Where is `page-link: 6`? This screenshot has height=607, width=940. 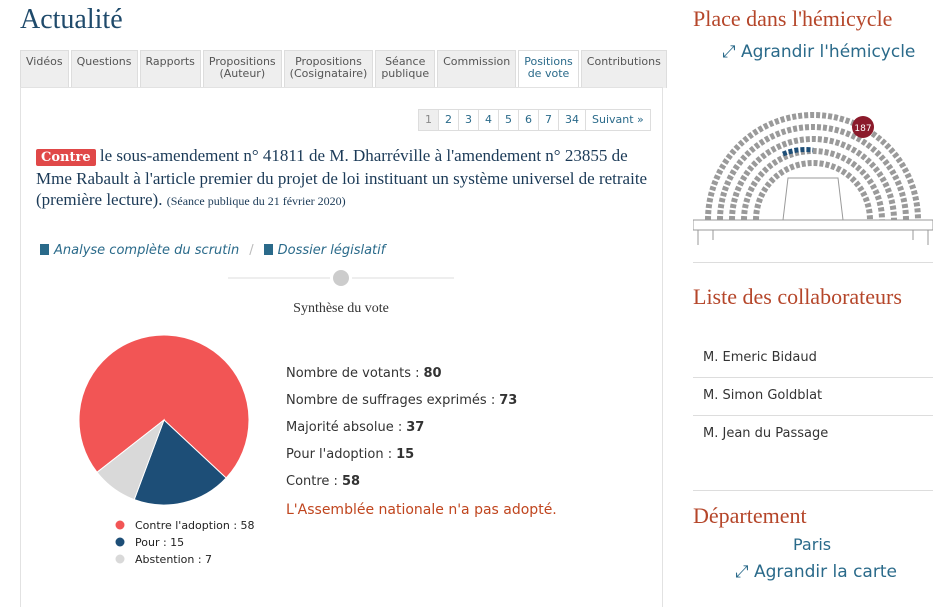 page-link: 6 is located at coordinates (529, 120).